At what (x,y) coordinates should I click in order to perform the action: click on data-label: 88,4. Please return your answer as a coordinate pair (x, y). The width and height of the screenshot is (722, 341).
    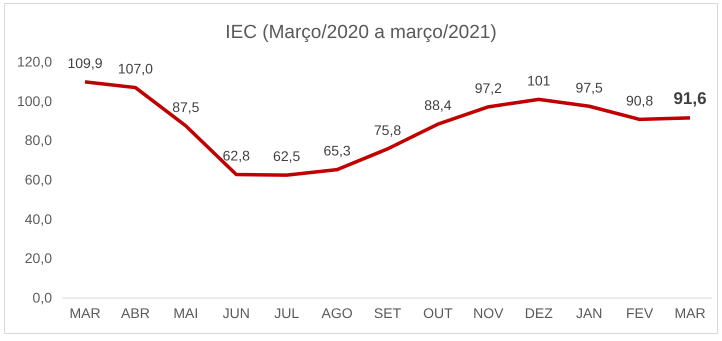
    Looking at the image, I should click on (438, 105).